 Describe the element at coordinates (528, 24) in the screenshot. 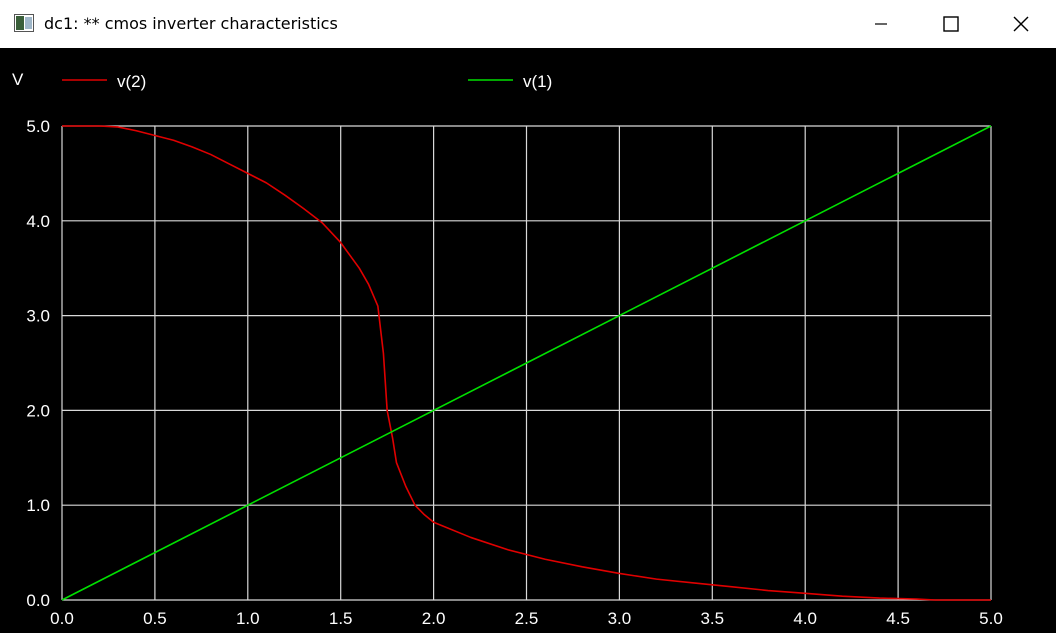

I see `title-bar: dc1: ** cmos inverter characteristics` at that location.